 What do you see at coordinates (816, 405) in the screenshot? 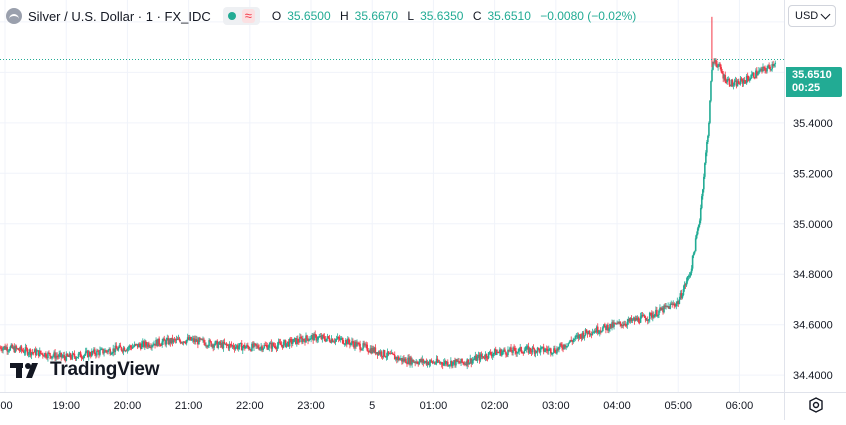
I see `settings-icon` at bounding box center [816, 405].